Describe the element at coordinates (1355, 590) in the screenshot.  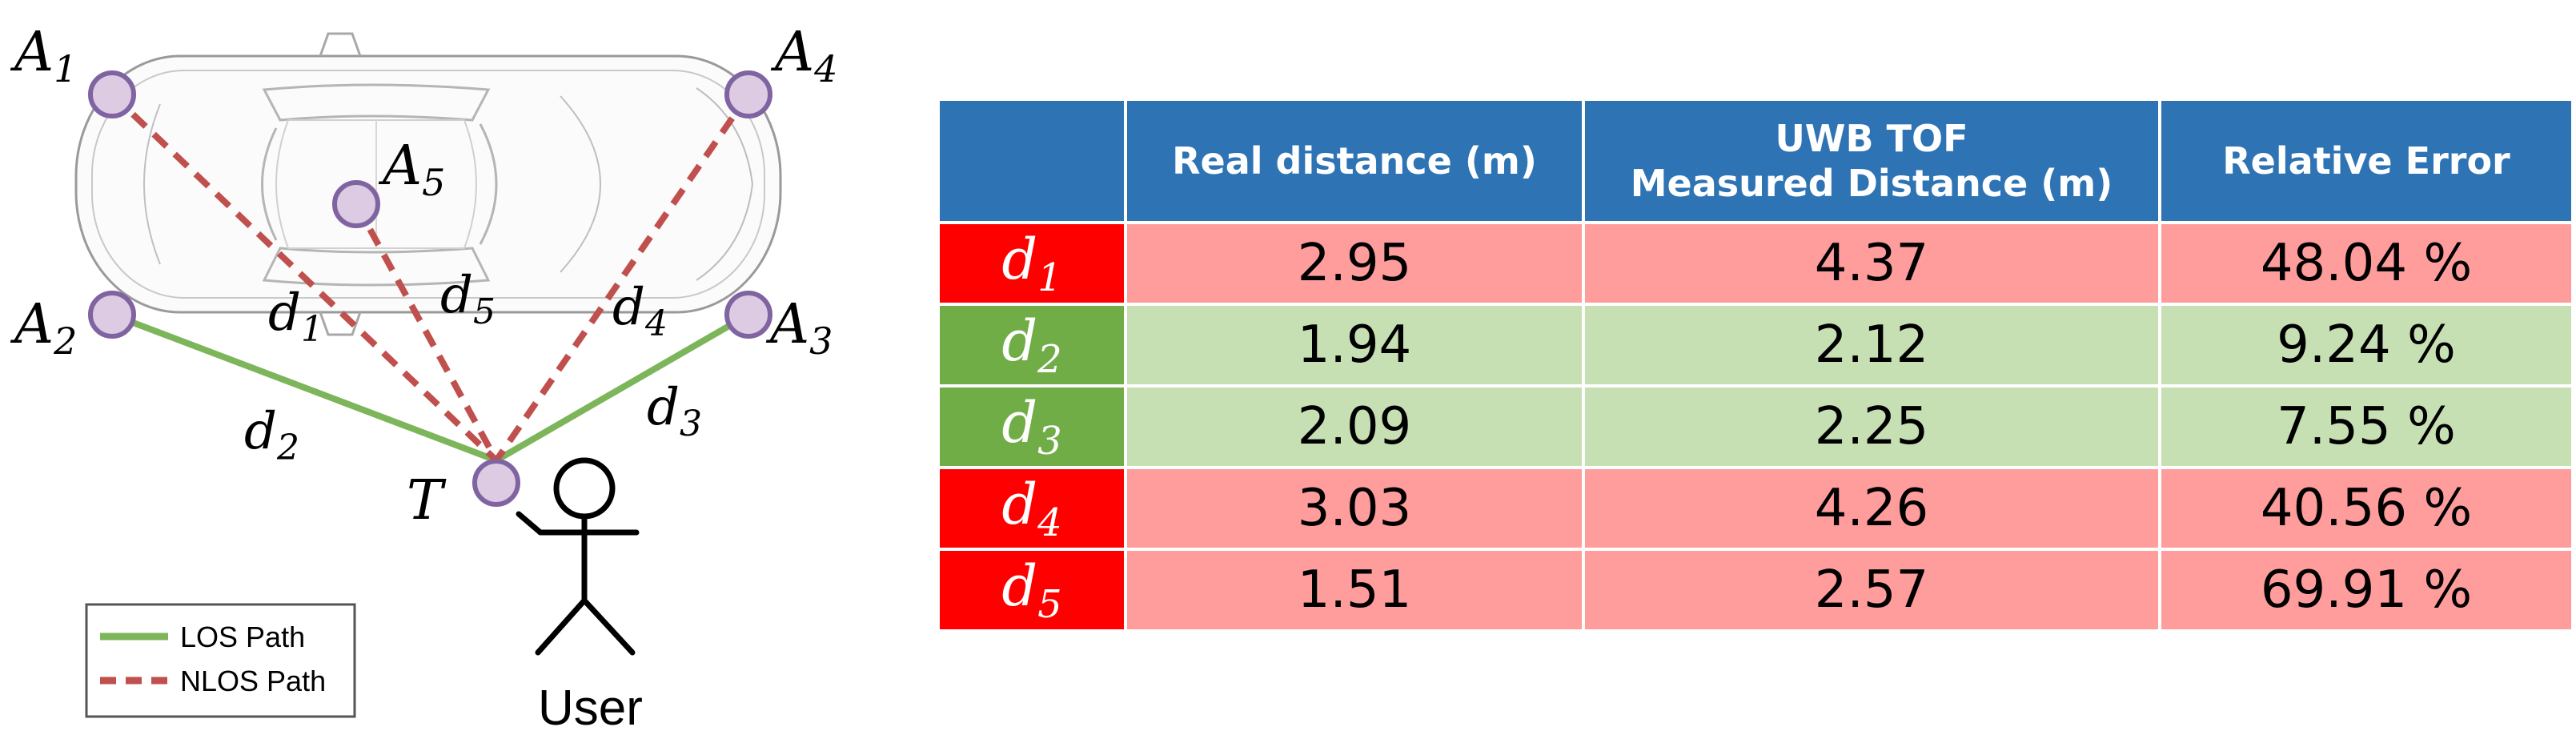
I see `real-distance-cell: 1.51` at that location.